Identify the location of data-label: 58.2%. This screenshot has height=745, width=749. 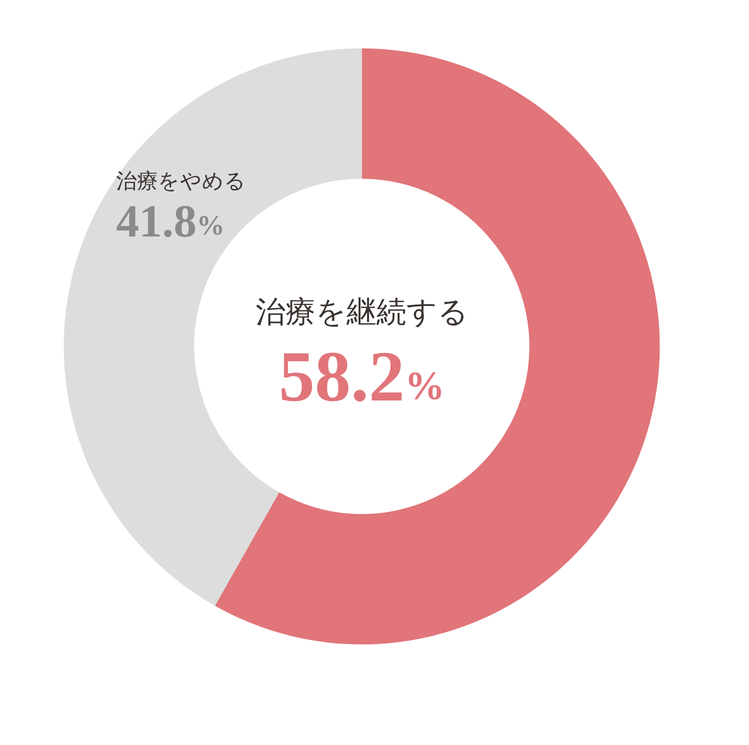
(361, 376).